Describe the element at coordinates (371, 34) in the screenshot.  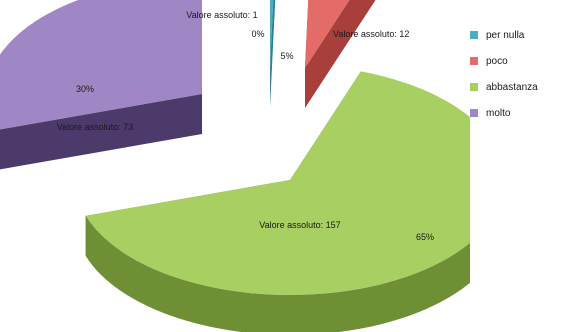
I see `value-label-poco: Valore assoluto: 12` at that location.